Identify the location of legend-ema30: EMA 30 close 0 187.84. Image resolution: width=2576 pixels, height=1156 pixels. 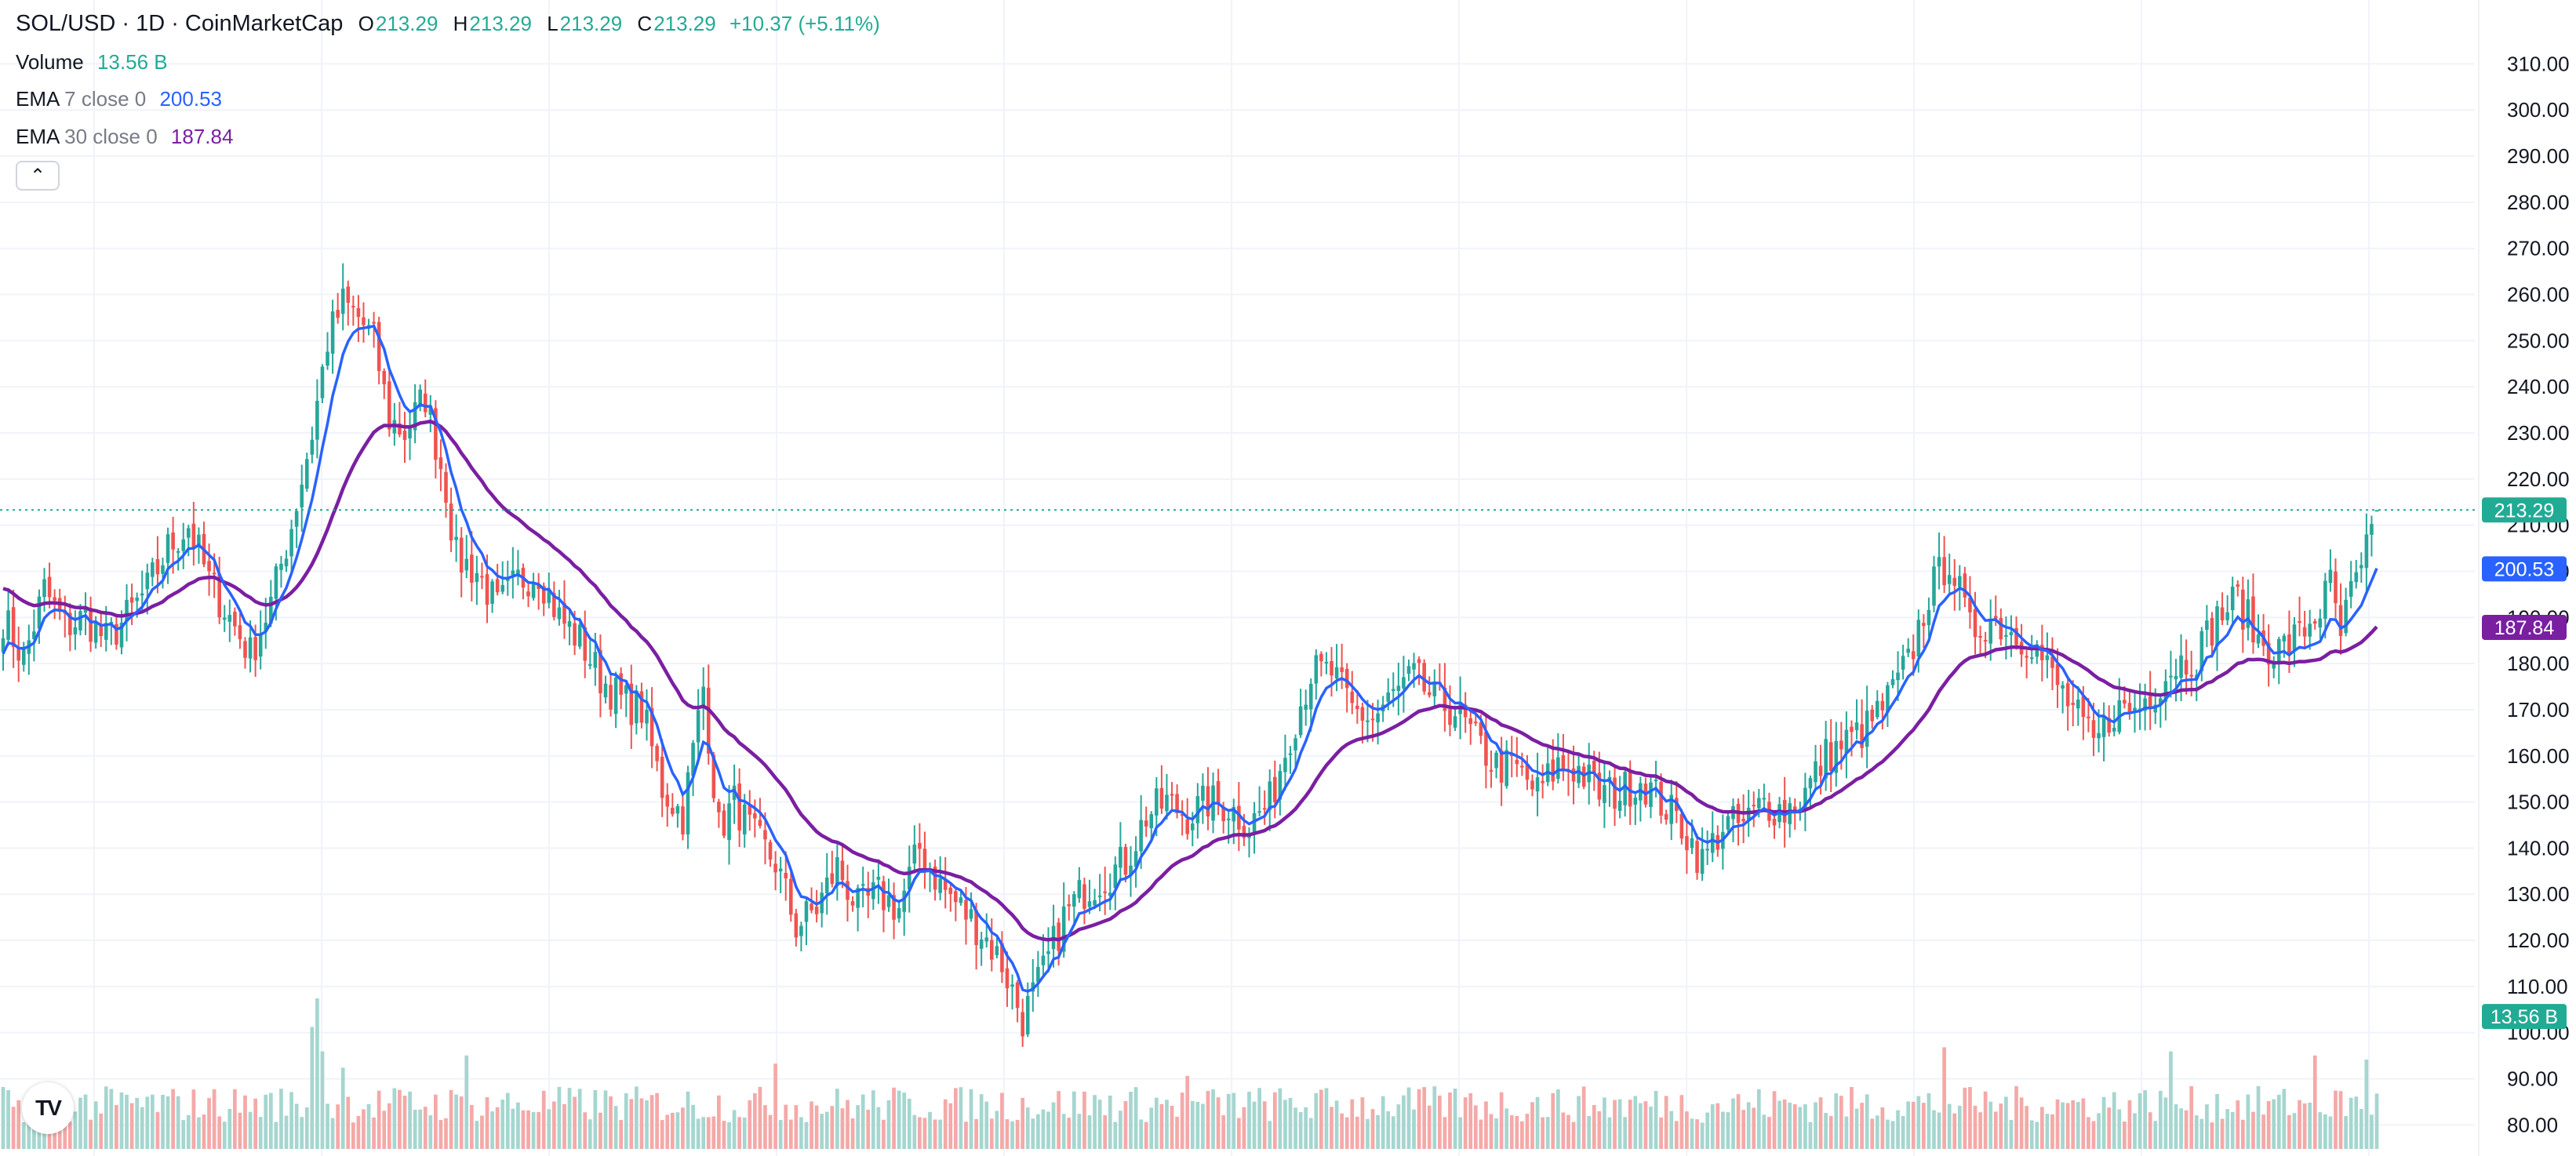
(124, 137).